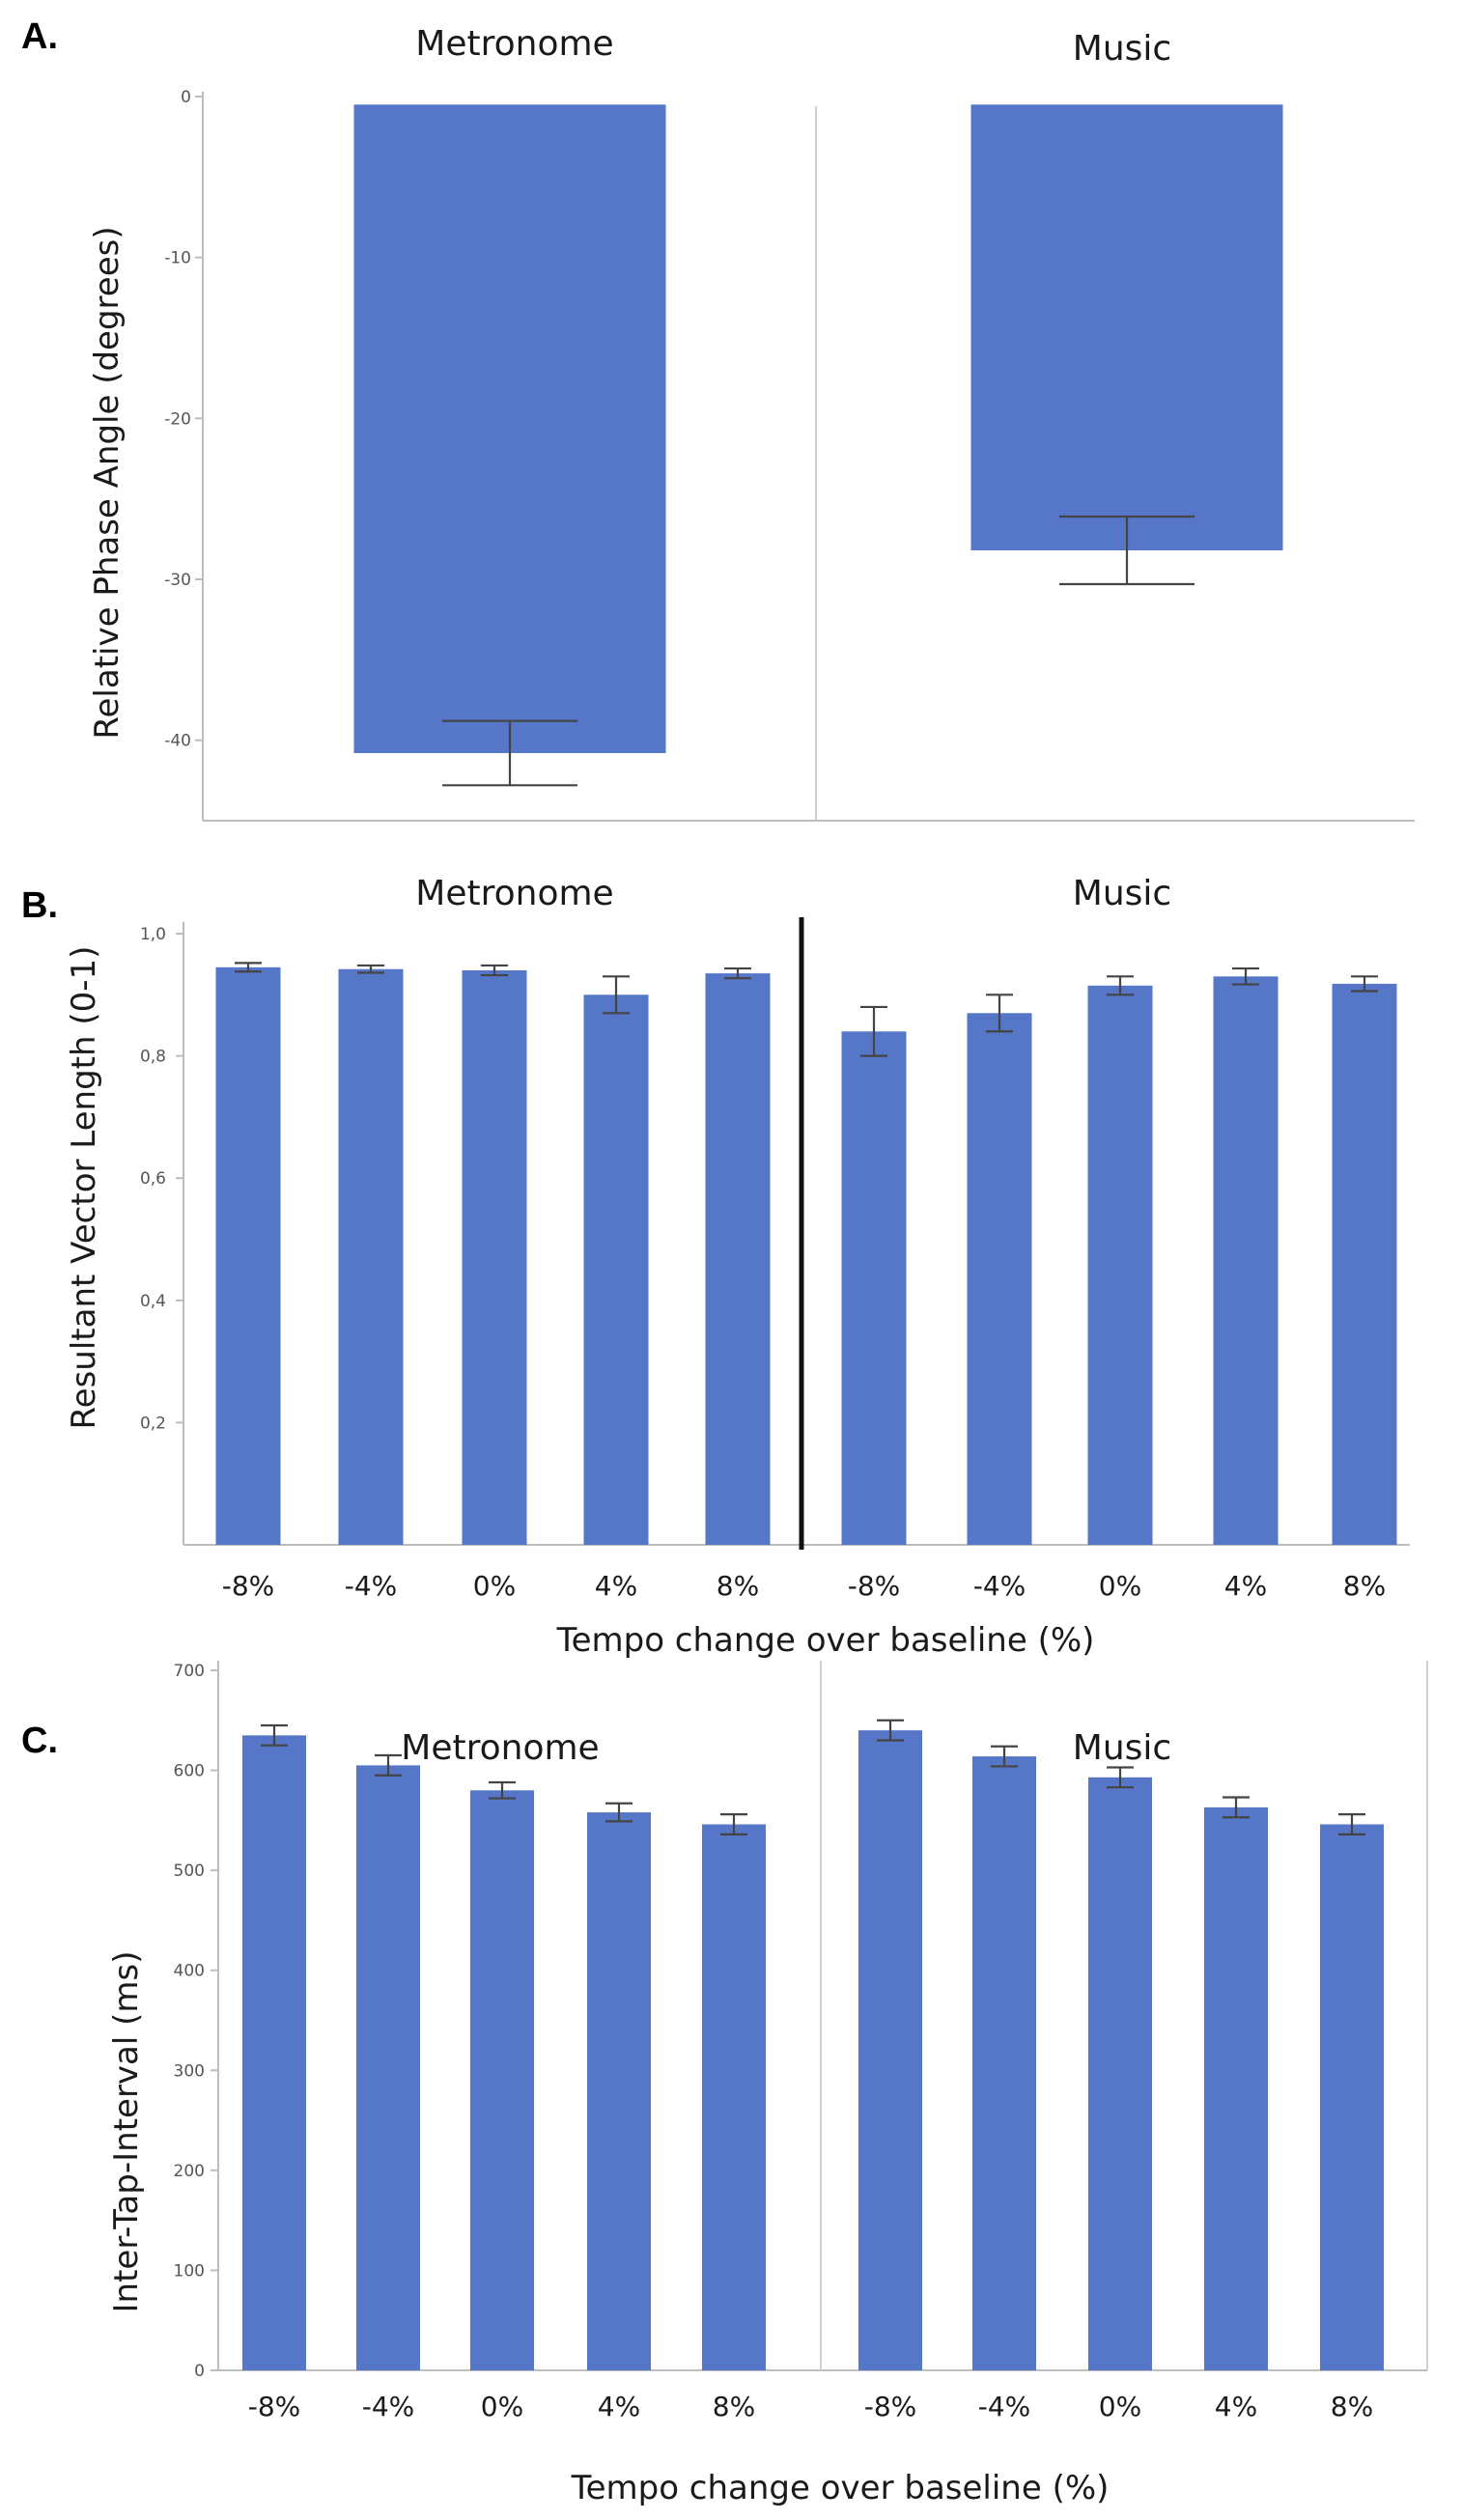 The height and width of the screenshot is (2520, 1462). I want to click on panel-c-y-axis-title: Inter-Tap-Interval (ms), so click(126, 2132).